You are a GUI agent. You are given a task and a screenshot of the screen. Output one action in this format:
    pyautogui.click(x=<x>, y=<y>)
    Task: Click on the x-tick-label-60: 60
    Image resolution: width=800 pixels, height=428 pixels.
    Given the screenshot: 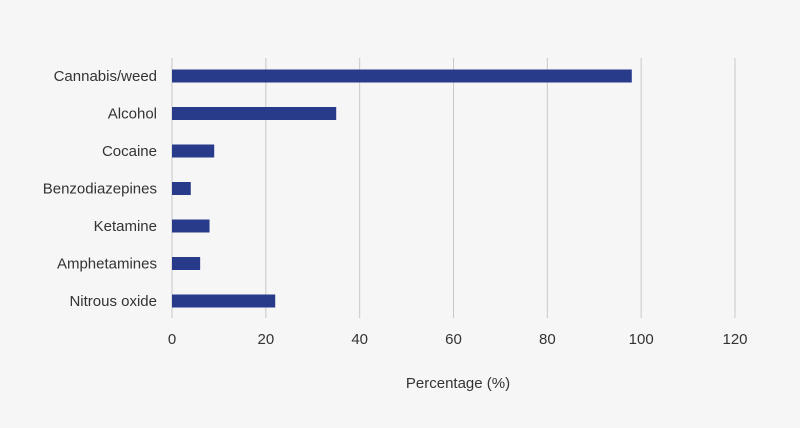 What is the action you would take?
    pyautogui.click(x=453, y=339)
    